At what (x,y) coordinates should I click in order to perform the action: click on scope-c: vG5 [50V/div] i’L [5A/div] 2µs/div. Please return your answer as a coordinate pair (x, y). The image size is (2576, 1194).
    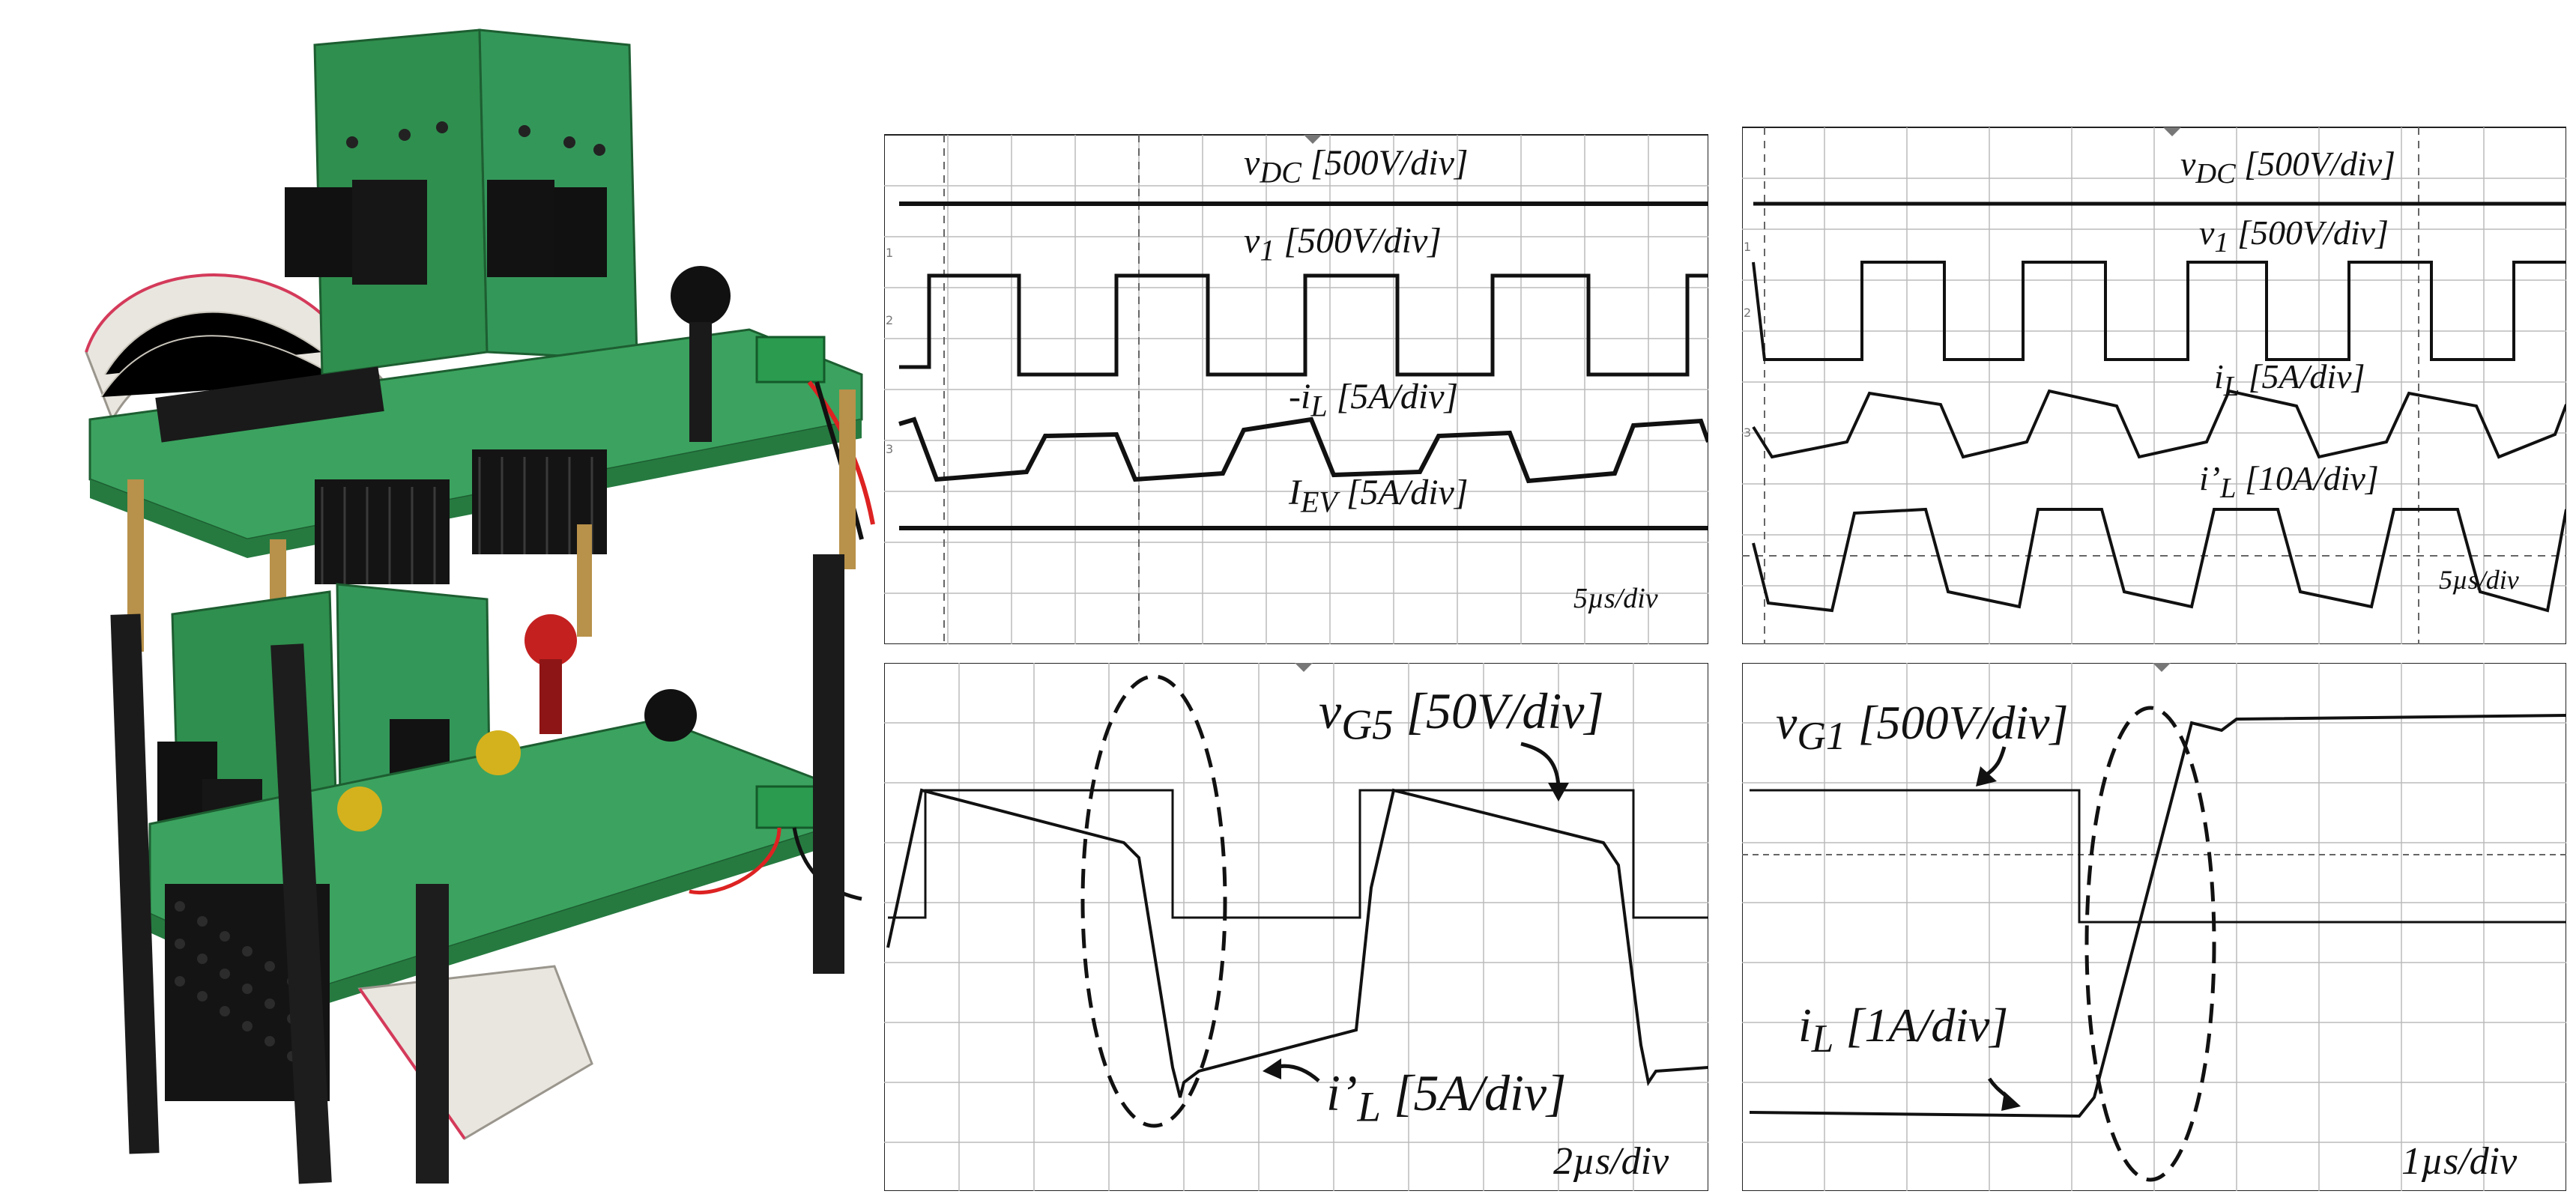
    Looking at the image, I should click on (1296, 927).